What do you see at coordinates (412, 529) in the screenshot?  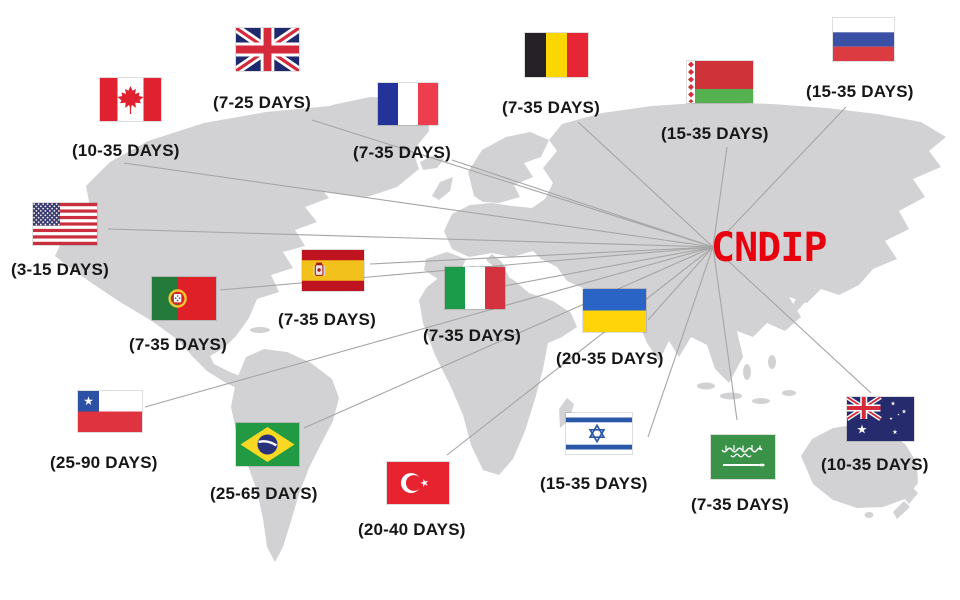 I see `turkey-days-label: (20-40 DAYS)` at bounding box center [412, 529].